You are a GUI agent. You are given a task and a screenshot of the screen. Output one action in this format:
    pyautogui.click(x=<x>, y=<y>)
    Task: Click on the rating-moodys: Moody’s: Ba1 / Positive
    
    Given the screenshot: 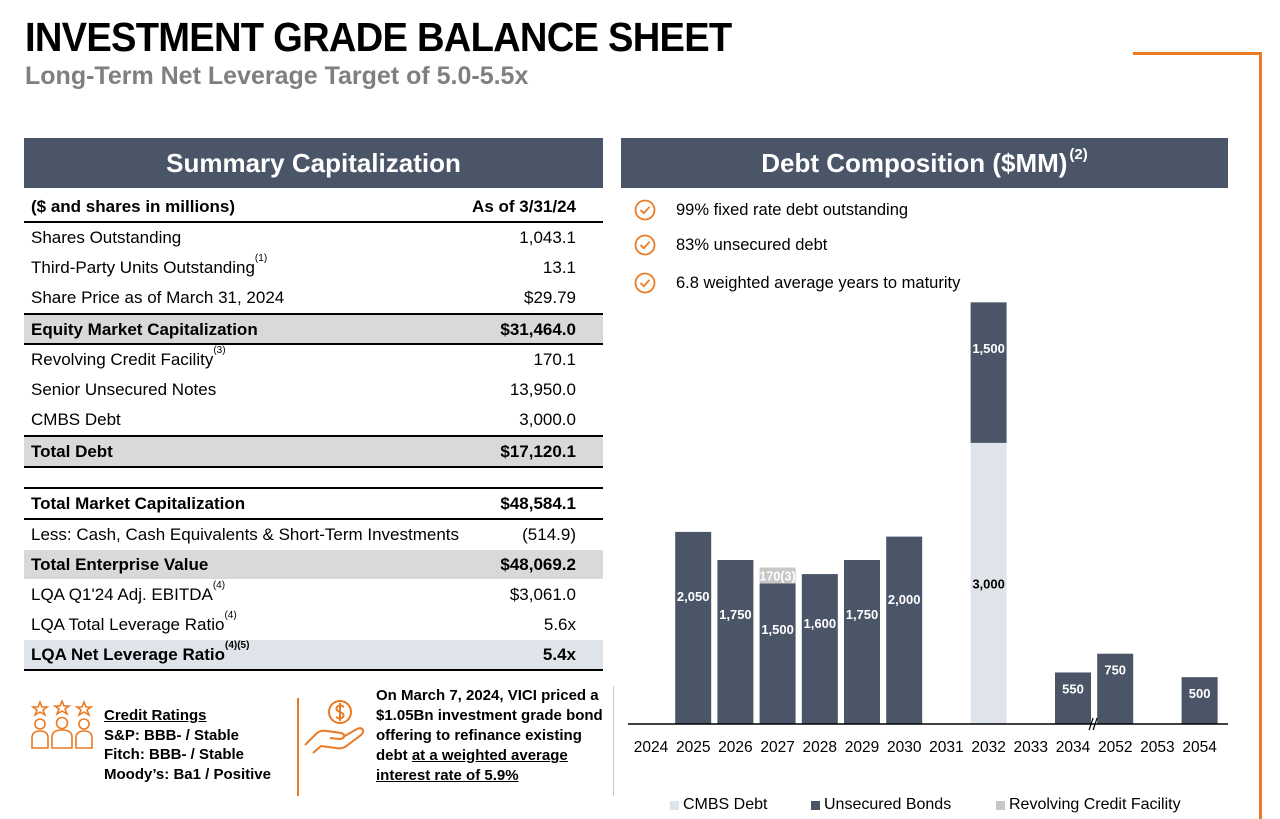 What is the action you would take?
    pyautogui.click(x=187, y=774)
    